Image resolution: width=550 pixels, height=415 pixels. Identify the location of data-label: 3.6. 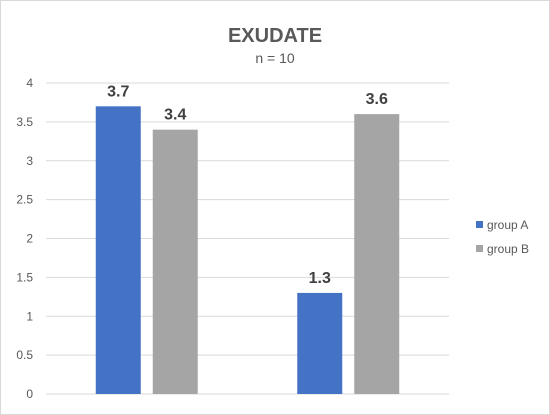
(377, 99).